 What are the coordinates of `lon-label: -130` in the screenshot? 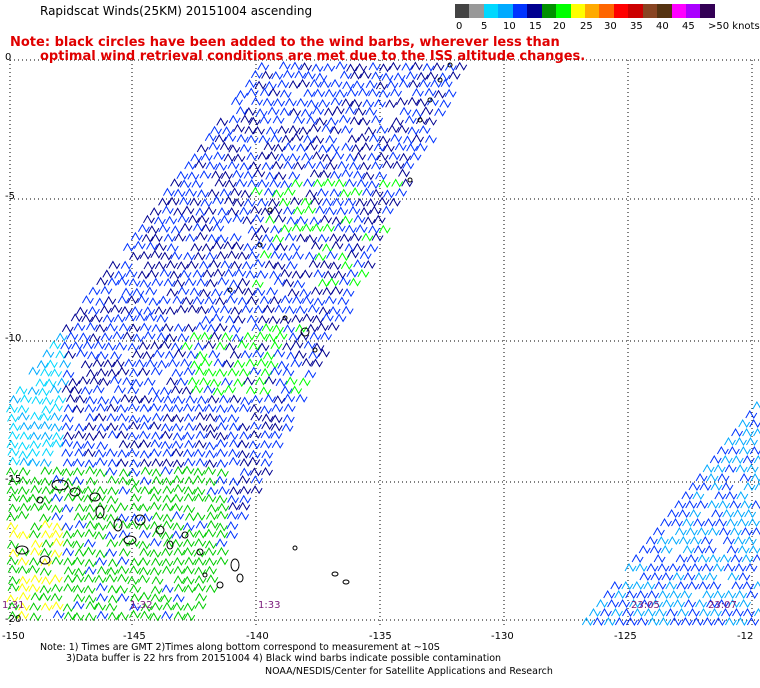 It's located at (502, 636).